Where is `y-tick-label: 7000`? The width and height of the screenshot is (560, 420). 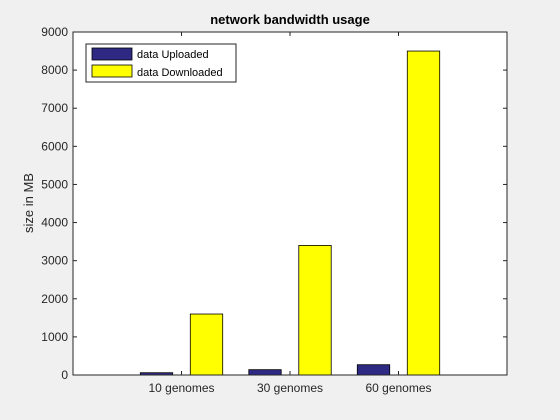 y-tick-label: 7000 is located at coordinates (54, 108).